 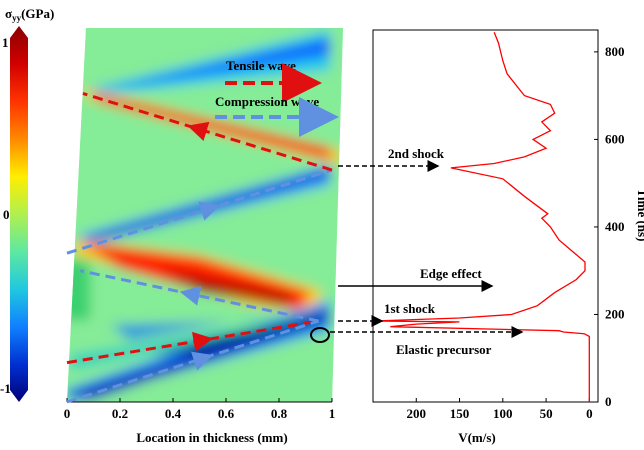 What do you see at coordinates (226, 413) in the screenshot?
I see `heatmap-x-tick-label: 0.6` at bounding box center [226, 413].